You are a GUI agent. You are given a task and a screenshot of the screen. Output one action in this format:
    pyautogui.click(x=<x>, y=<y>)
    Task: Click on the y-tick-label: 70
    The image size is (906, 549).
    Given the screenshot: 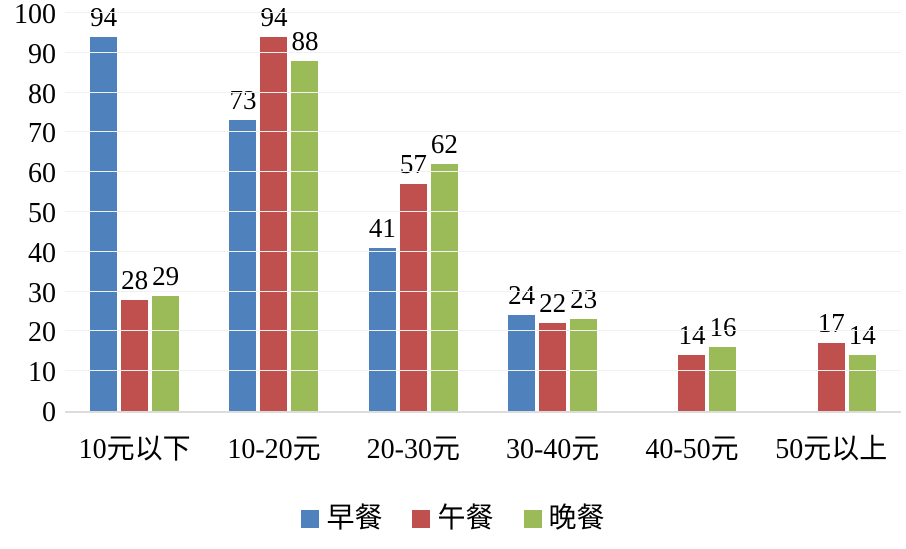 What is the action you would take?
    pyautogui.click(x=42, y=134)
    